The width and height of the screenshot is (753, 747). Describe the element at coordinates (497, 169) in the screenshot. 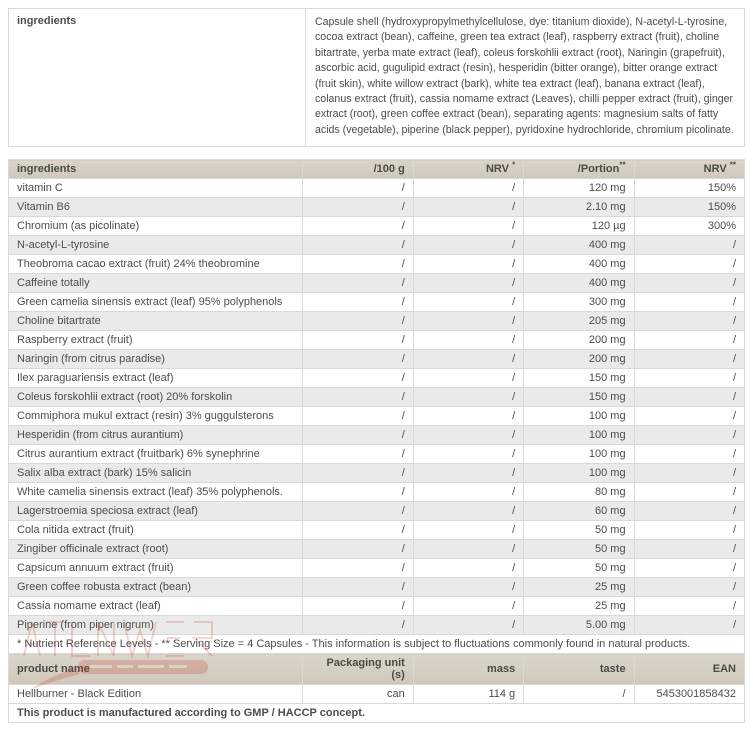

I see `header-nrv-100g-label: NRV` at that location.